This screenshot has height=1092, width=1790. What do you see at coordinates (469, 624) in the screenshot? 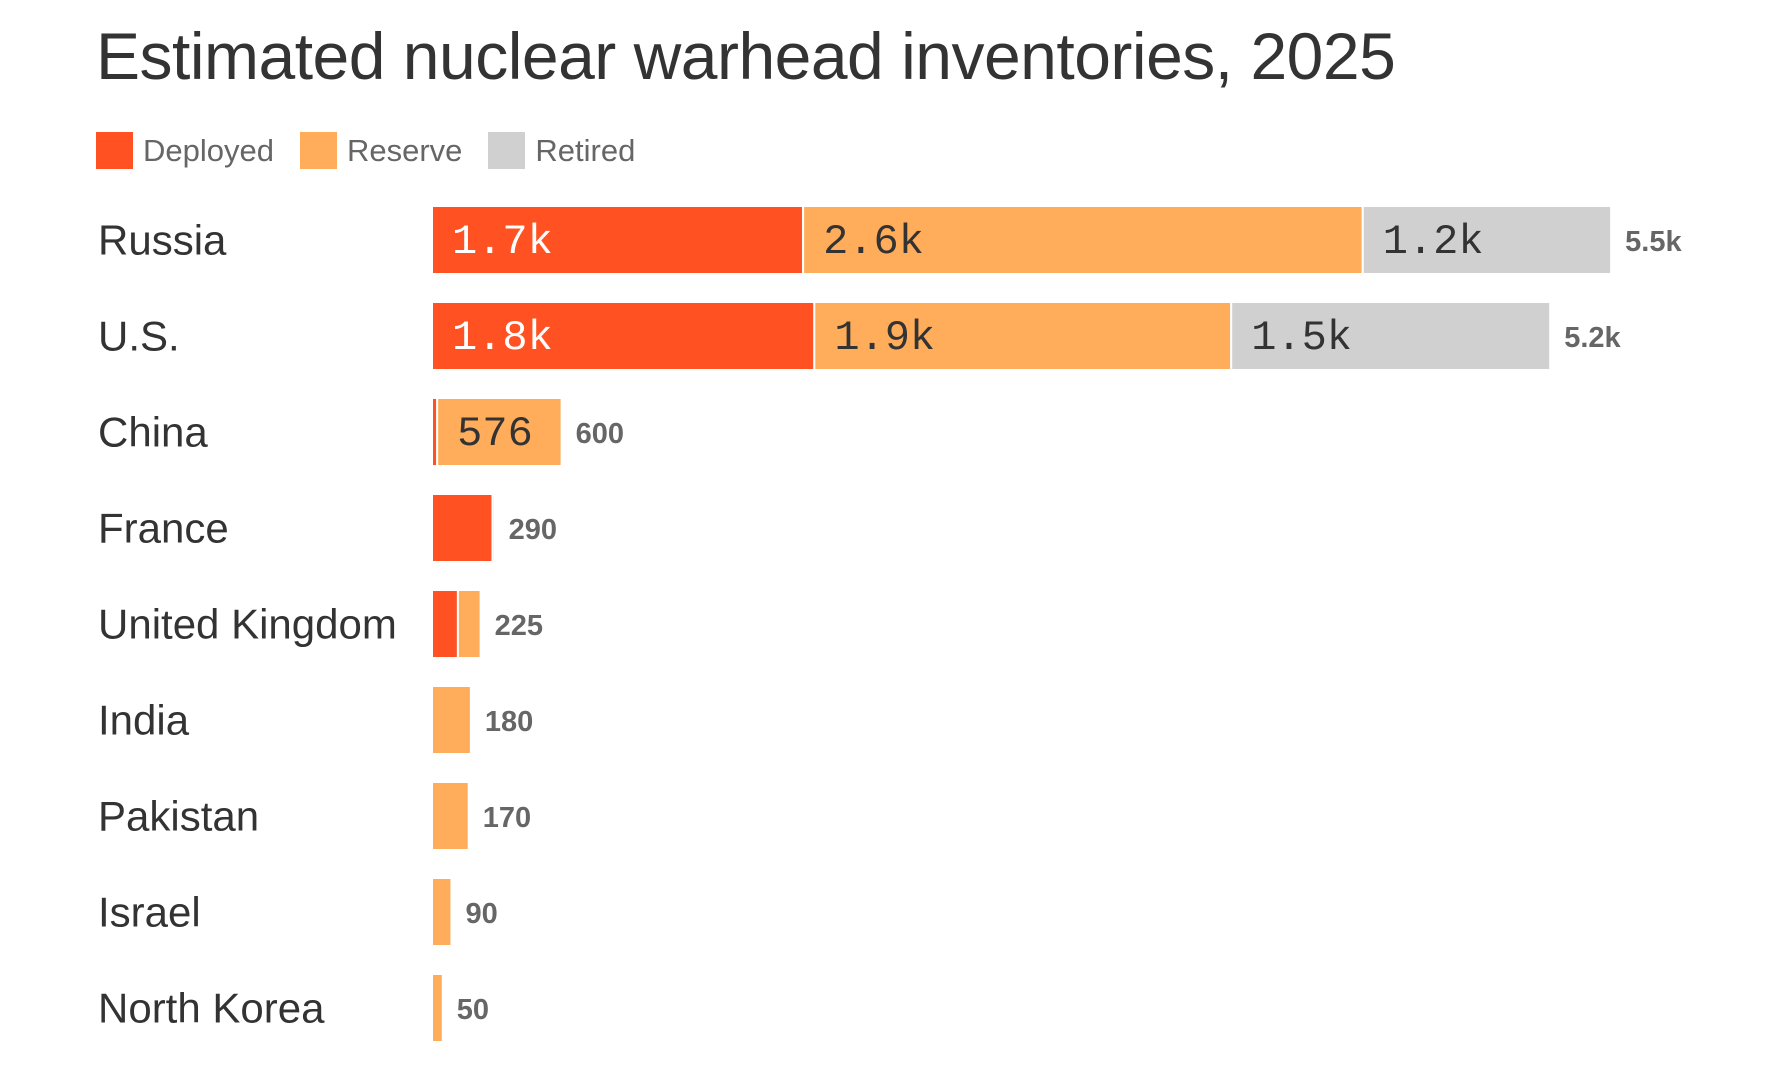
I see `bar-united-kingdom-reserve` at bounding box center [469, 624].